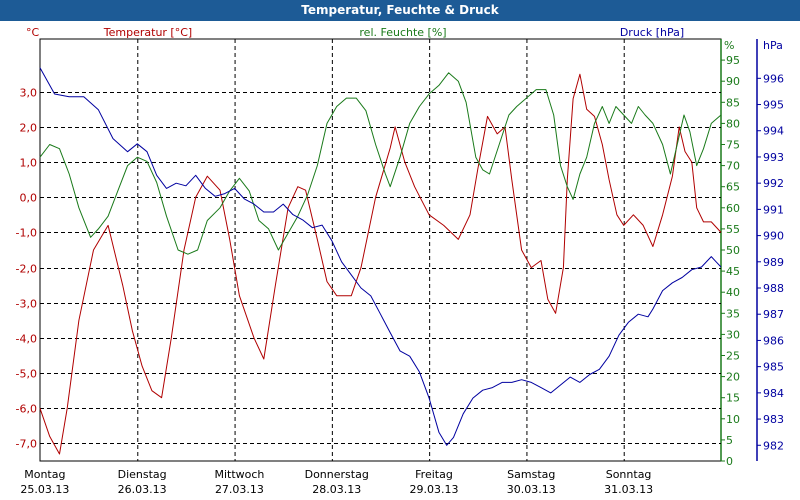  I want to click on humidity-tick-label: 45, so click(733, 271).